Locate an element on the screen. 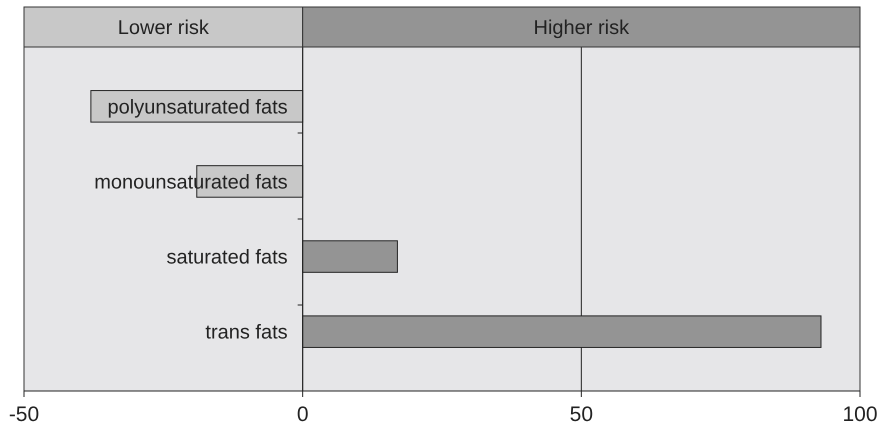 The image size is (882, 431). text: Higher risk is located at coordinates (582, 28).